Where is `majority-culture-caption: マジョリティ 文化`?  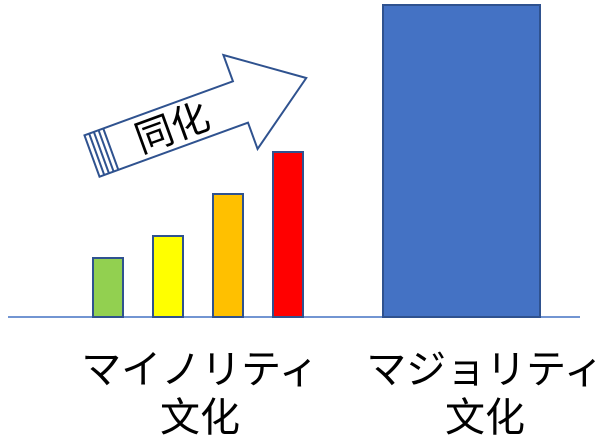
majority-culture-caption: マジョリティ 文化 is located at coordinates (480, 394).